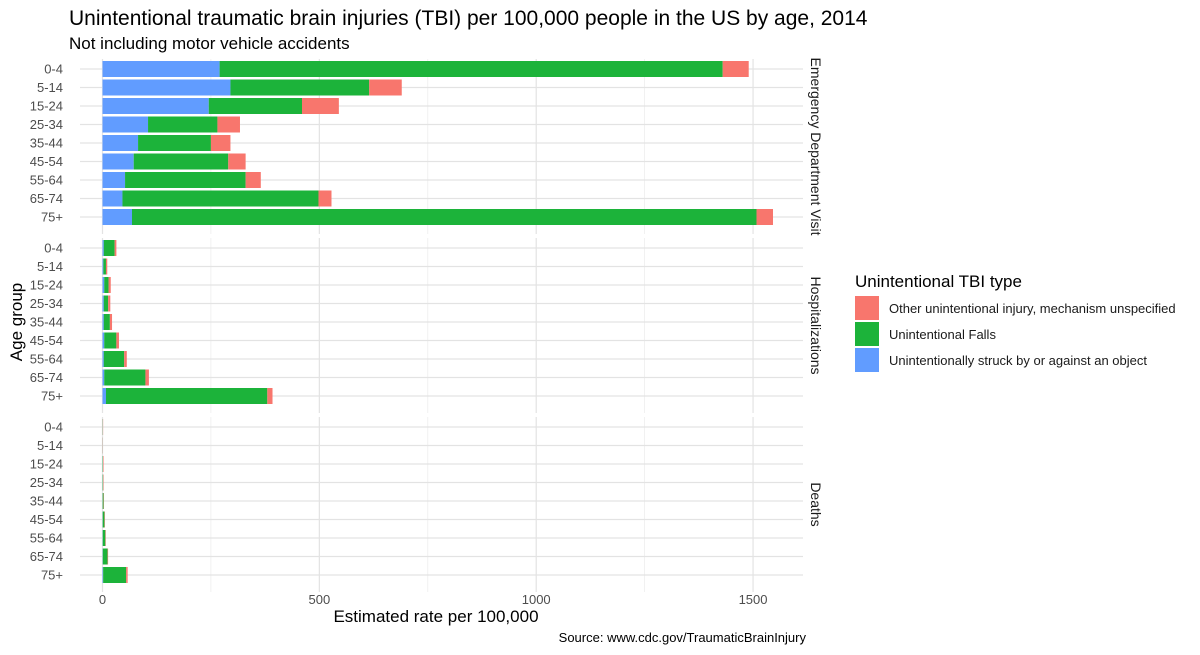 This screenshot has width=1200, height=655. Describe the element at coordinates (108, 556) in the screenshot. I see `bar-deaths-65-74-other-unintentional-injury-mechanism-unspecified` at that location.